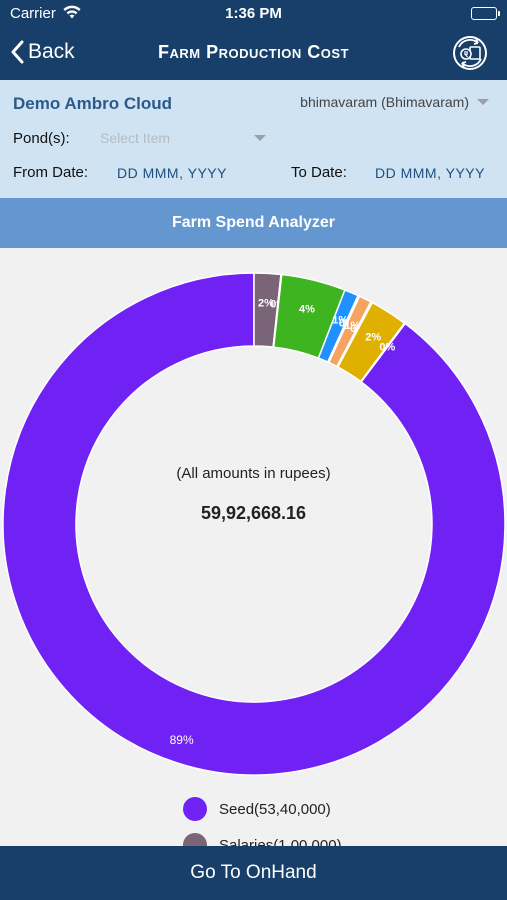 This screenshot has height=900, width=507. Describe the element at coordinates (266, 303) in the screenshot. I see `slice-label-1: 2%` at that location.